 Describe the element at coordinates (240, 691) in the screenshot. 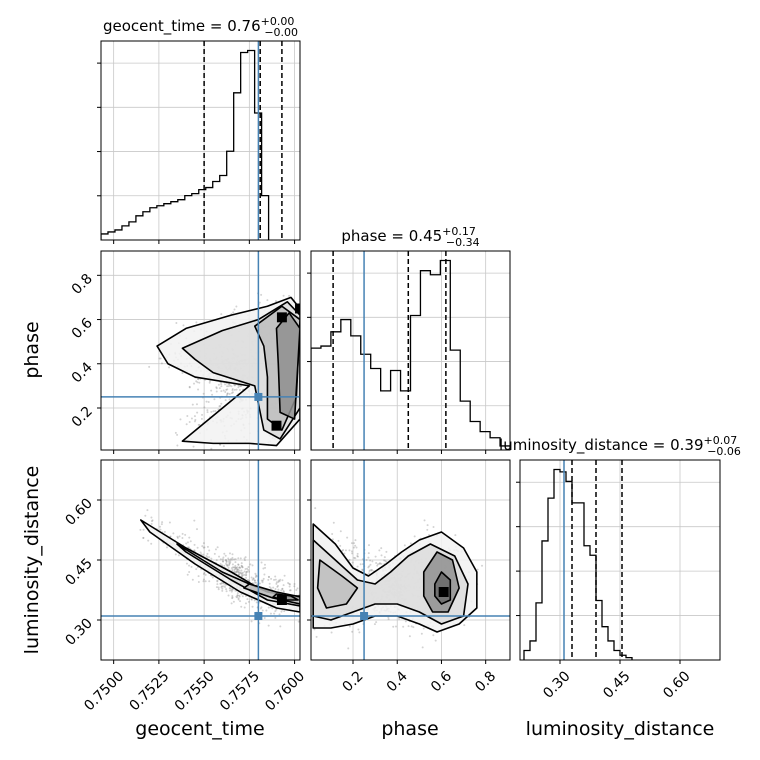

I see `x-tick-label: 0.7575` at that location.